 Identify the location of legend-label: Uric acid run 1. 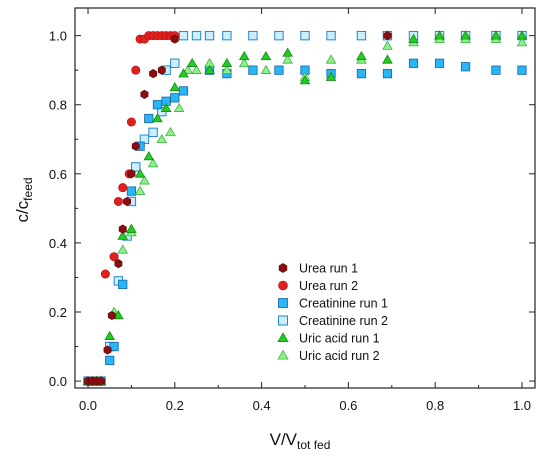
(339, 339).